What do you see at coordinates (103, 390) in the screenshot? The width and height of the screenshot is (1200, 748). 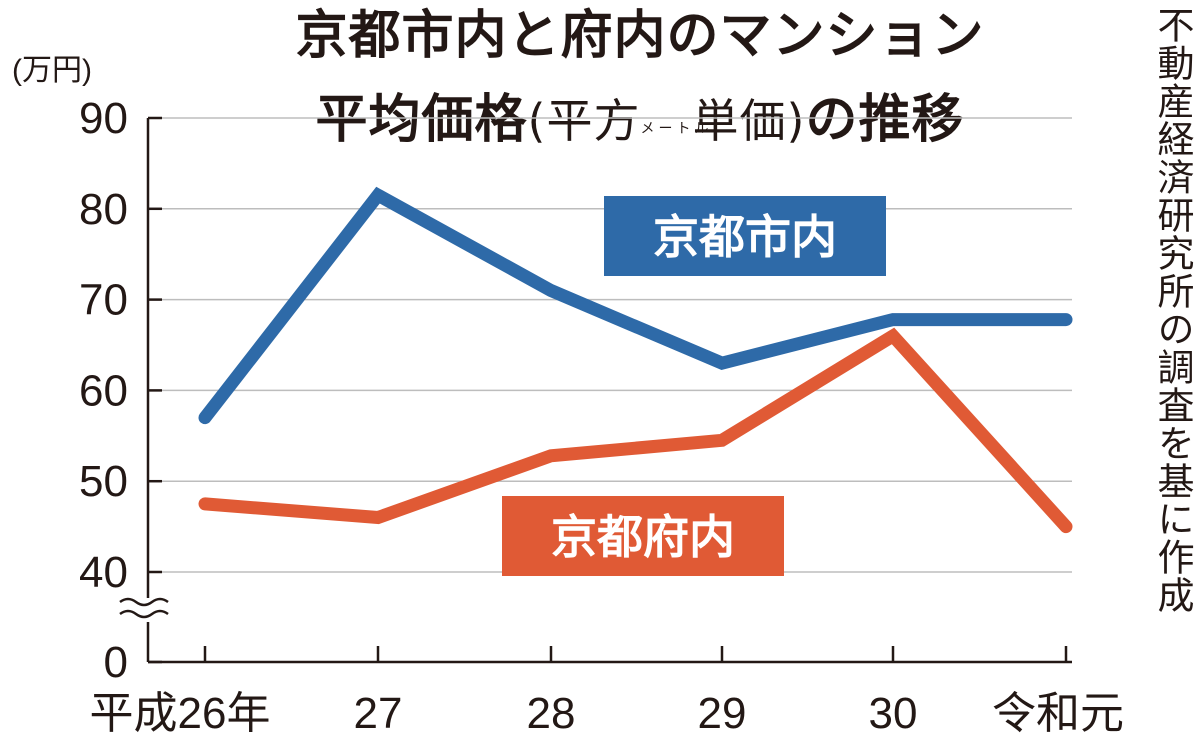 I see `y-tick-label-60: 60` at bounding box center [103, 390].